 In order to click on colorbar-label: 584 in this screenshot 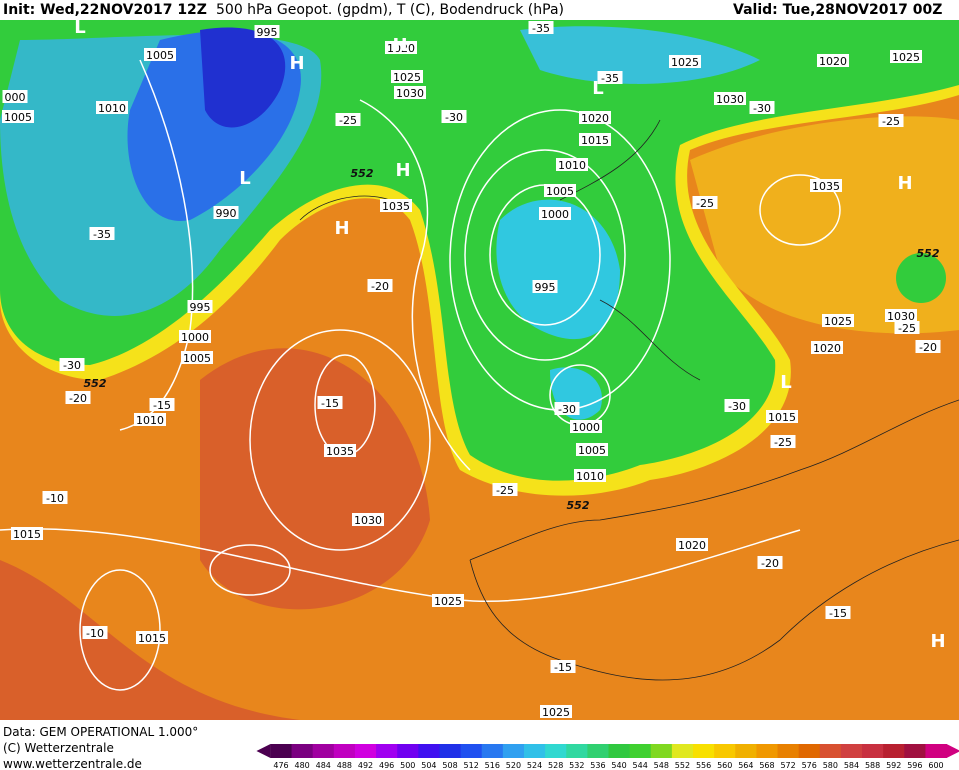, I will do `click(851, 765)`.